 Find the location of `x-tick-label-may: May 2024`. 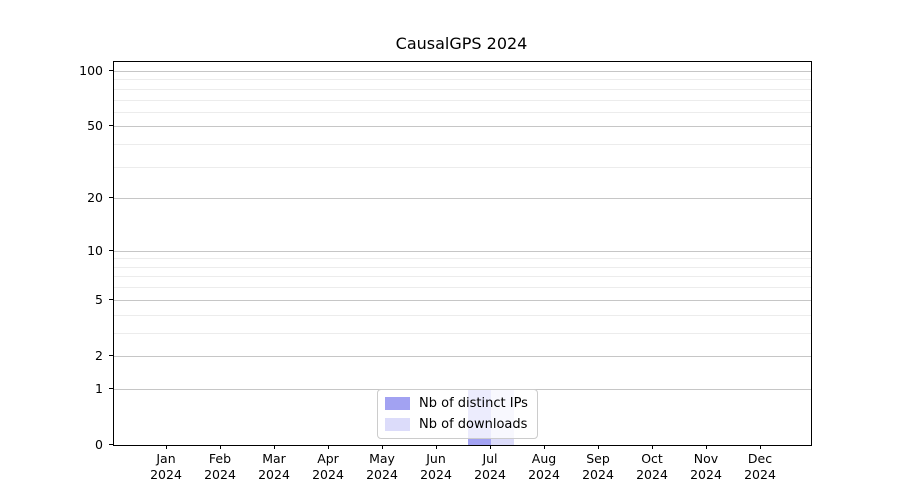

x-tick-label-may: May 2024 is located at coordinates (382, 467).